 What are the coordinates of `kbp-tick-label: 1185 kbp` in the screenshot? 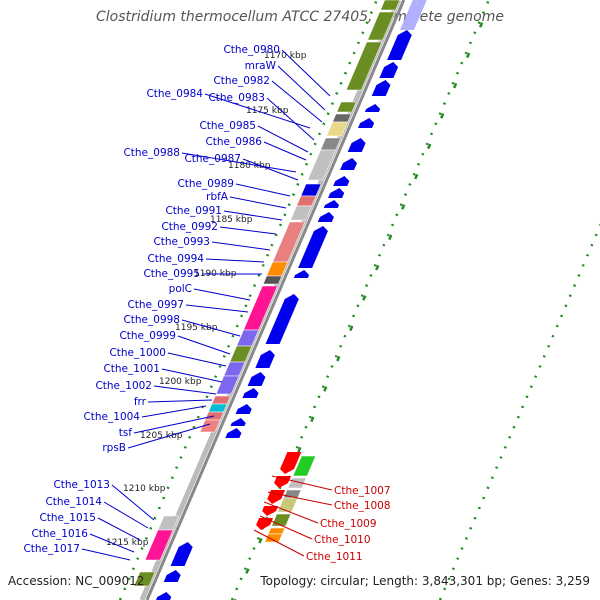 It's located at (231, 220).